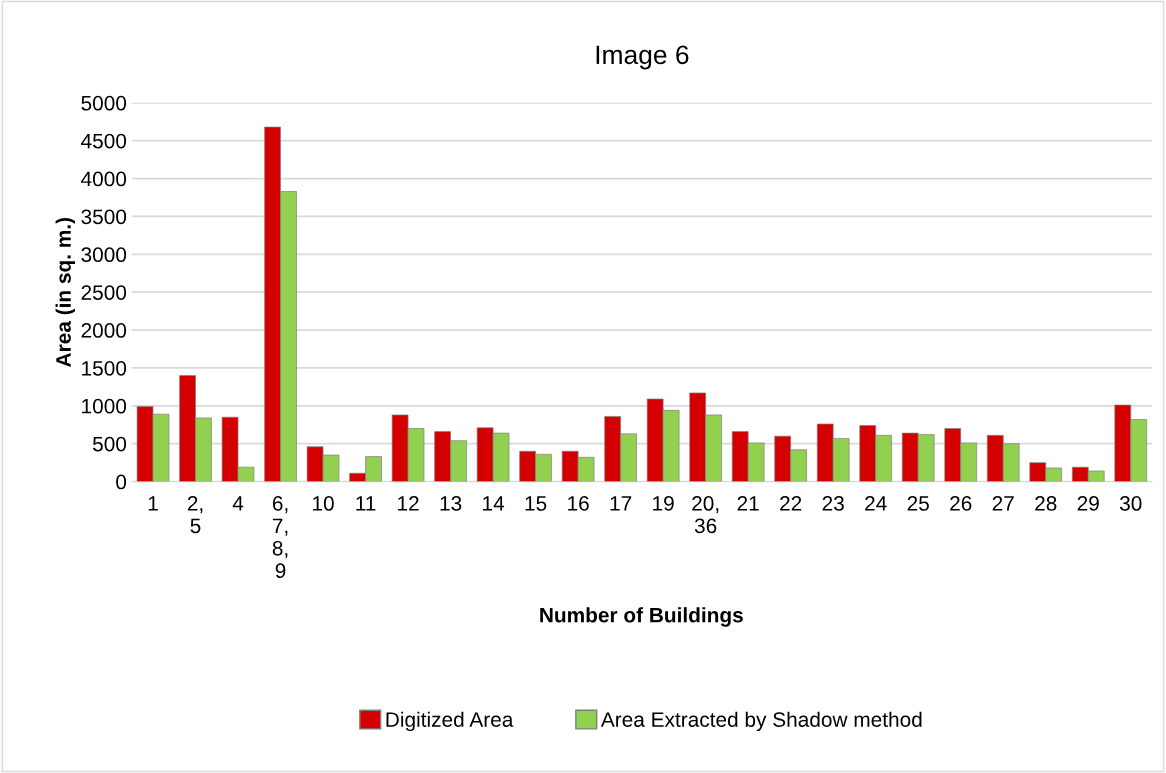 This screenshot has width=1166, height=773. What do you see at coordinates (705, 515) in the screenshot?
I see `x-tick-label: 20, 36` at bounding box center [705, 515].